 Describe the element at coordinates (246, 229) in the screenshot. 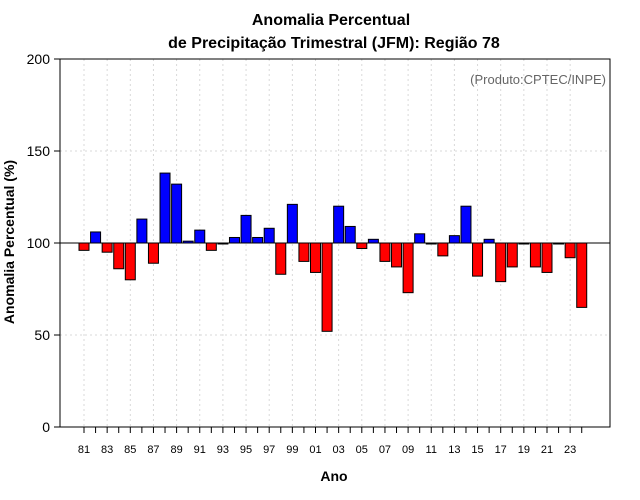

I see `bar-1995` at that location.